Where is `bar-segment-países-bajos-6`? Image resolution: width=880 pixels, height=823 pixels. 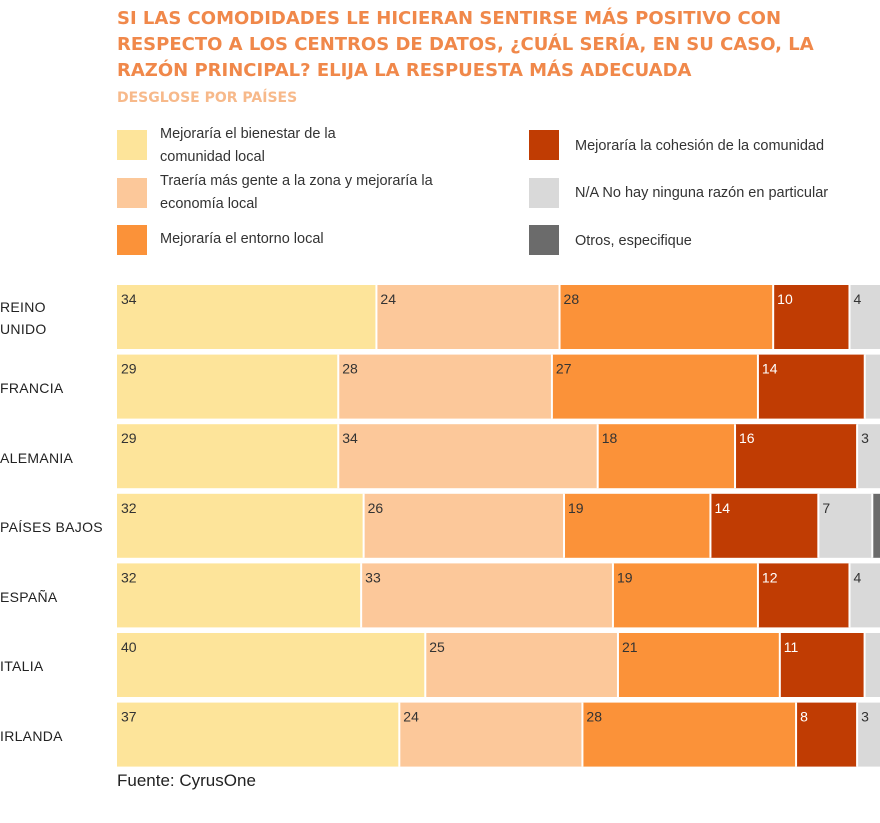 bar-segment-países-bajos-6 is located at coordinates (876, 525).